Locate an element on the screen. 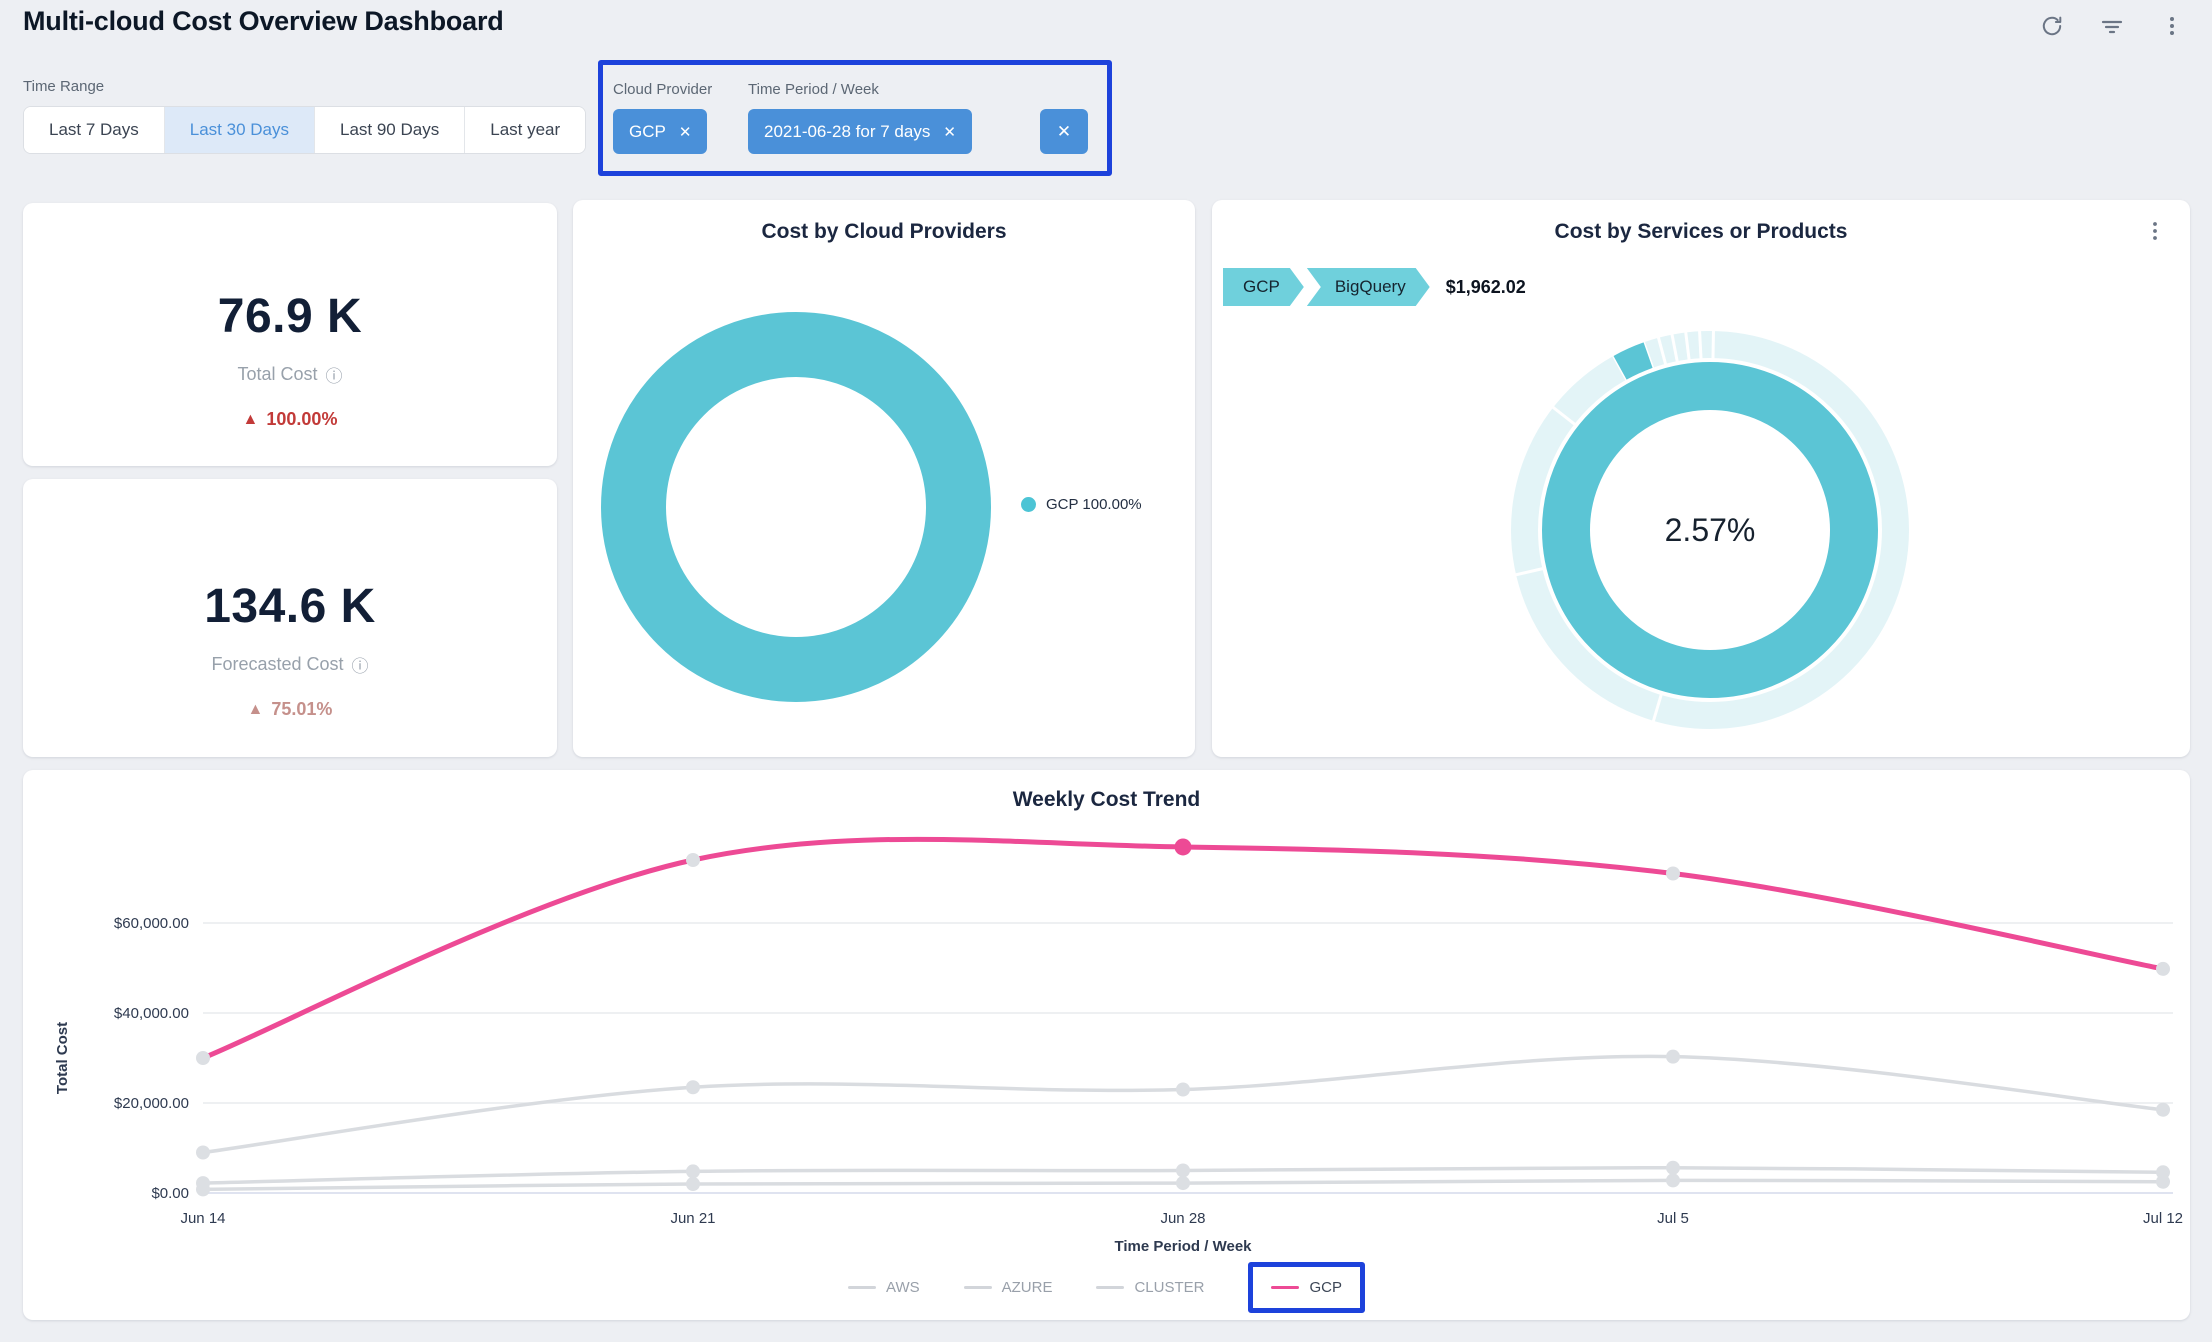 The image size is (2212, 1342). legend-dot-icon is located at coordinates (1028, 504).